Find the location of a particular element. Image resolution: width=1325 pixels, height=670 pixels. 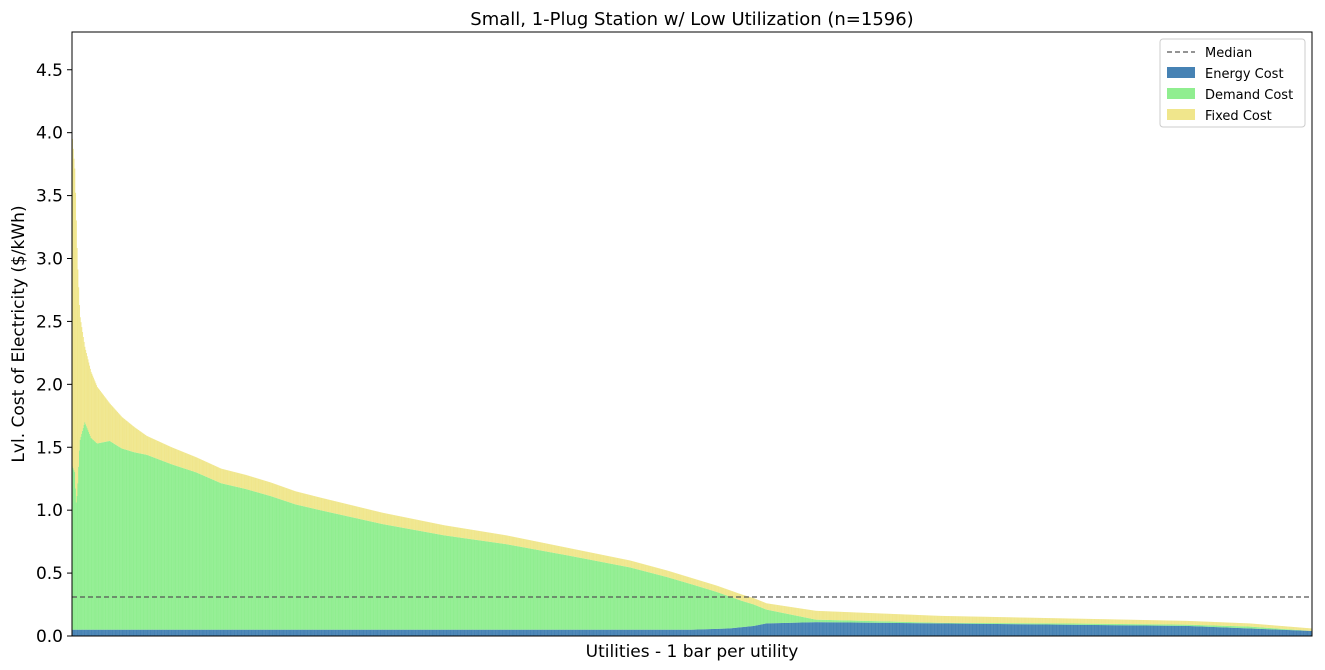

legend-energy-label: Energy Cost is located at coordinates (1244, 74).